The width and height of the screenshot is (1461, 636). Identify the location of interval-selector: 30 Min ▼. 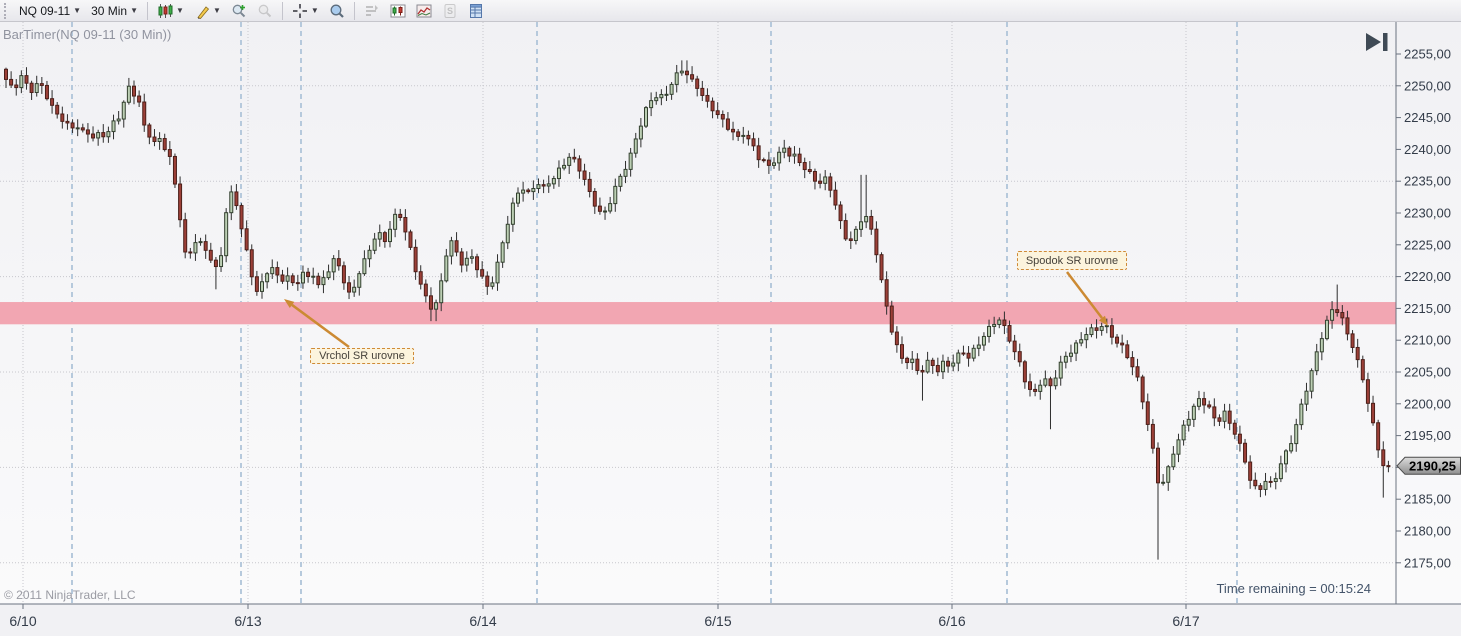
(114, 11).